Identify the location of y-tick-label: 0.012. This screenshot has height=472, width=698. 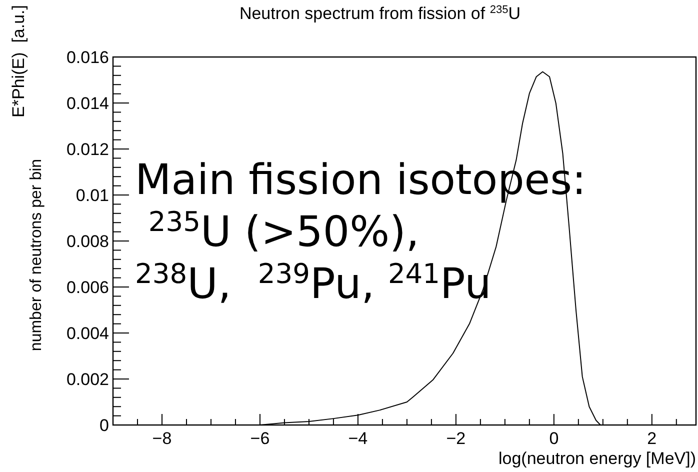
(87, 149).